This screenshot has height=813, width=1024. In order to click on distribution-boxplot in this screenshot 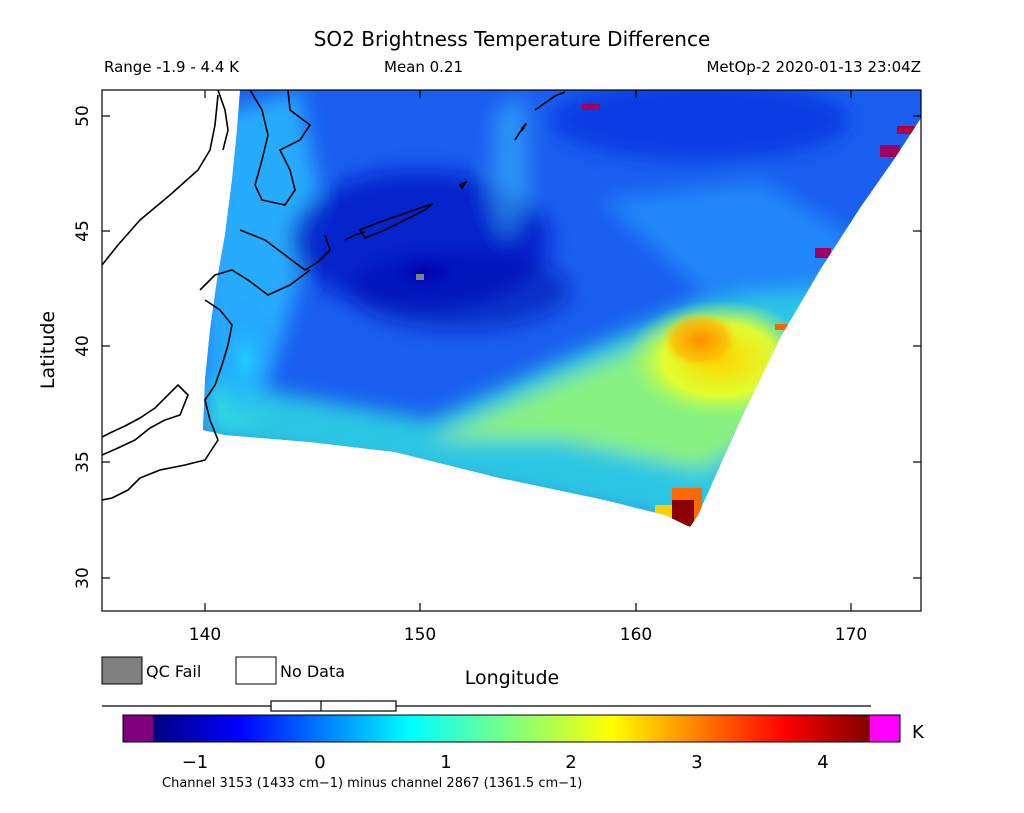, I will do `click(486, 706)`.